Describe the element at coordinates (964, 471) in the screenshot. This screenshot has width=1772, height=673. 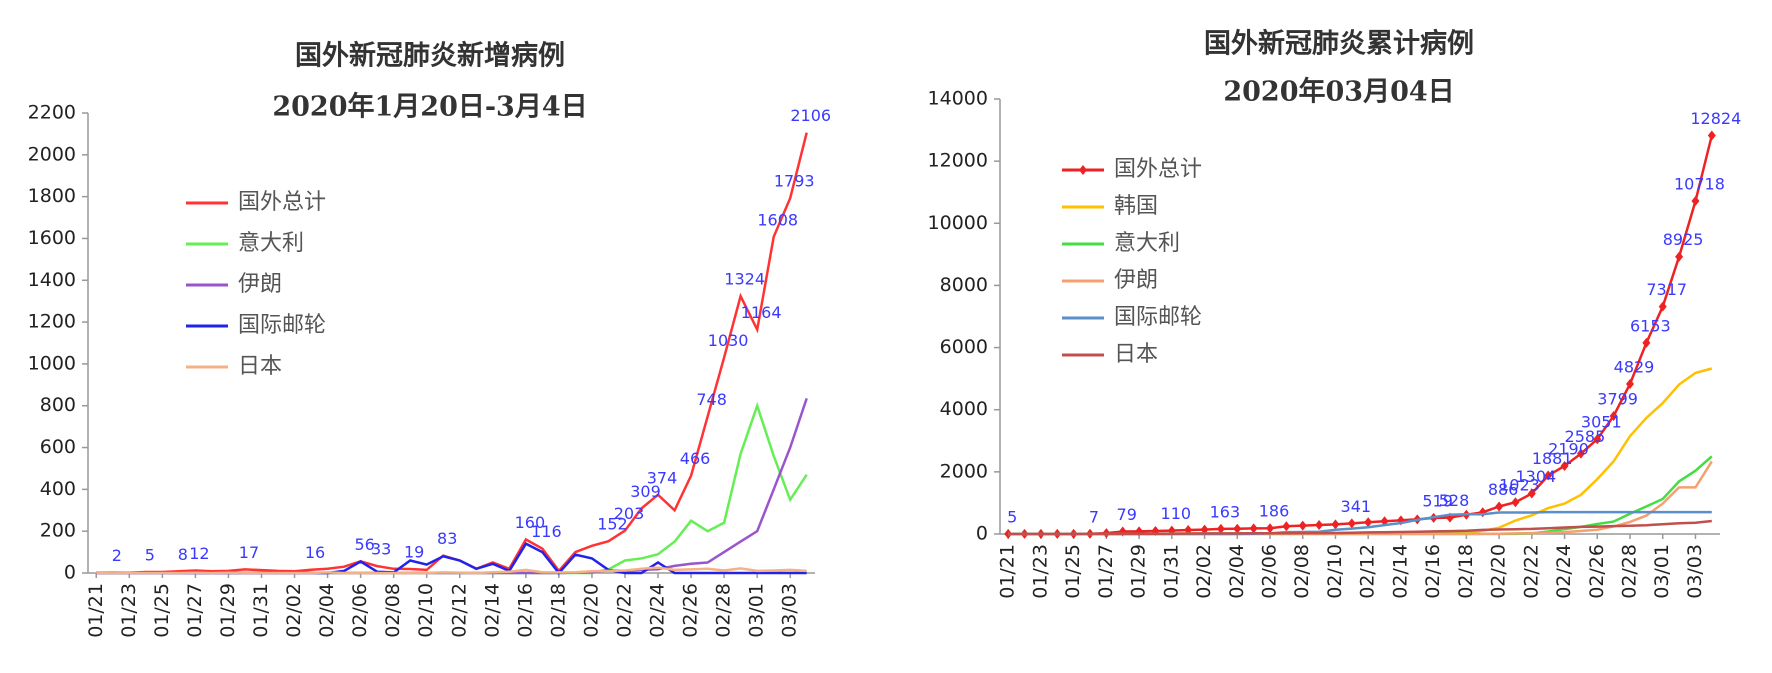
I see `y-tick-label: 2000` at that location.